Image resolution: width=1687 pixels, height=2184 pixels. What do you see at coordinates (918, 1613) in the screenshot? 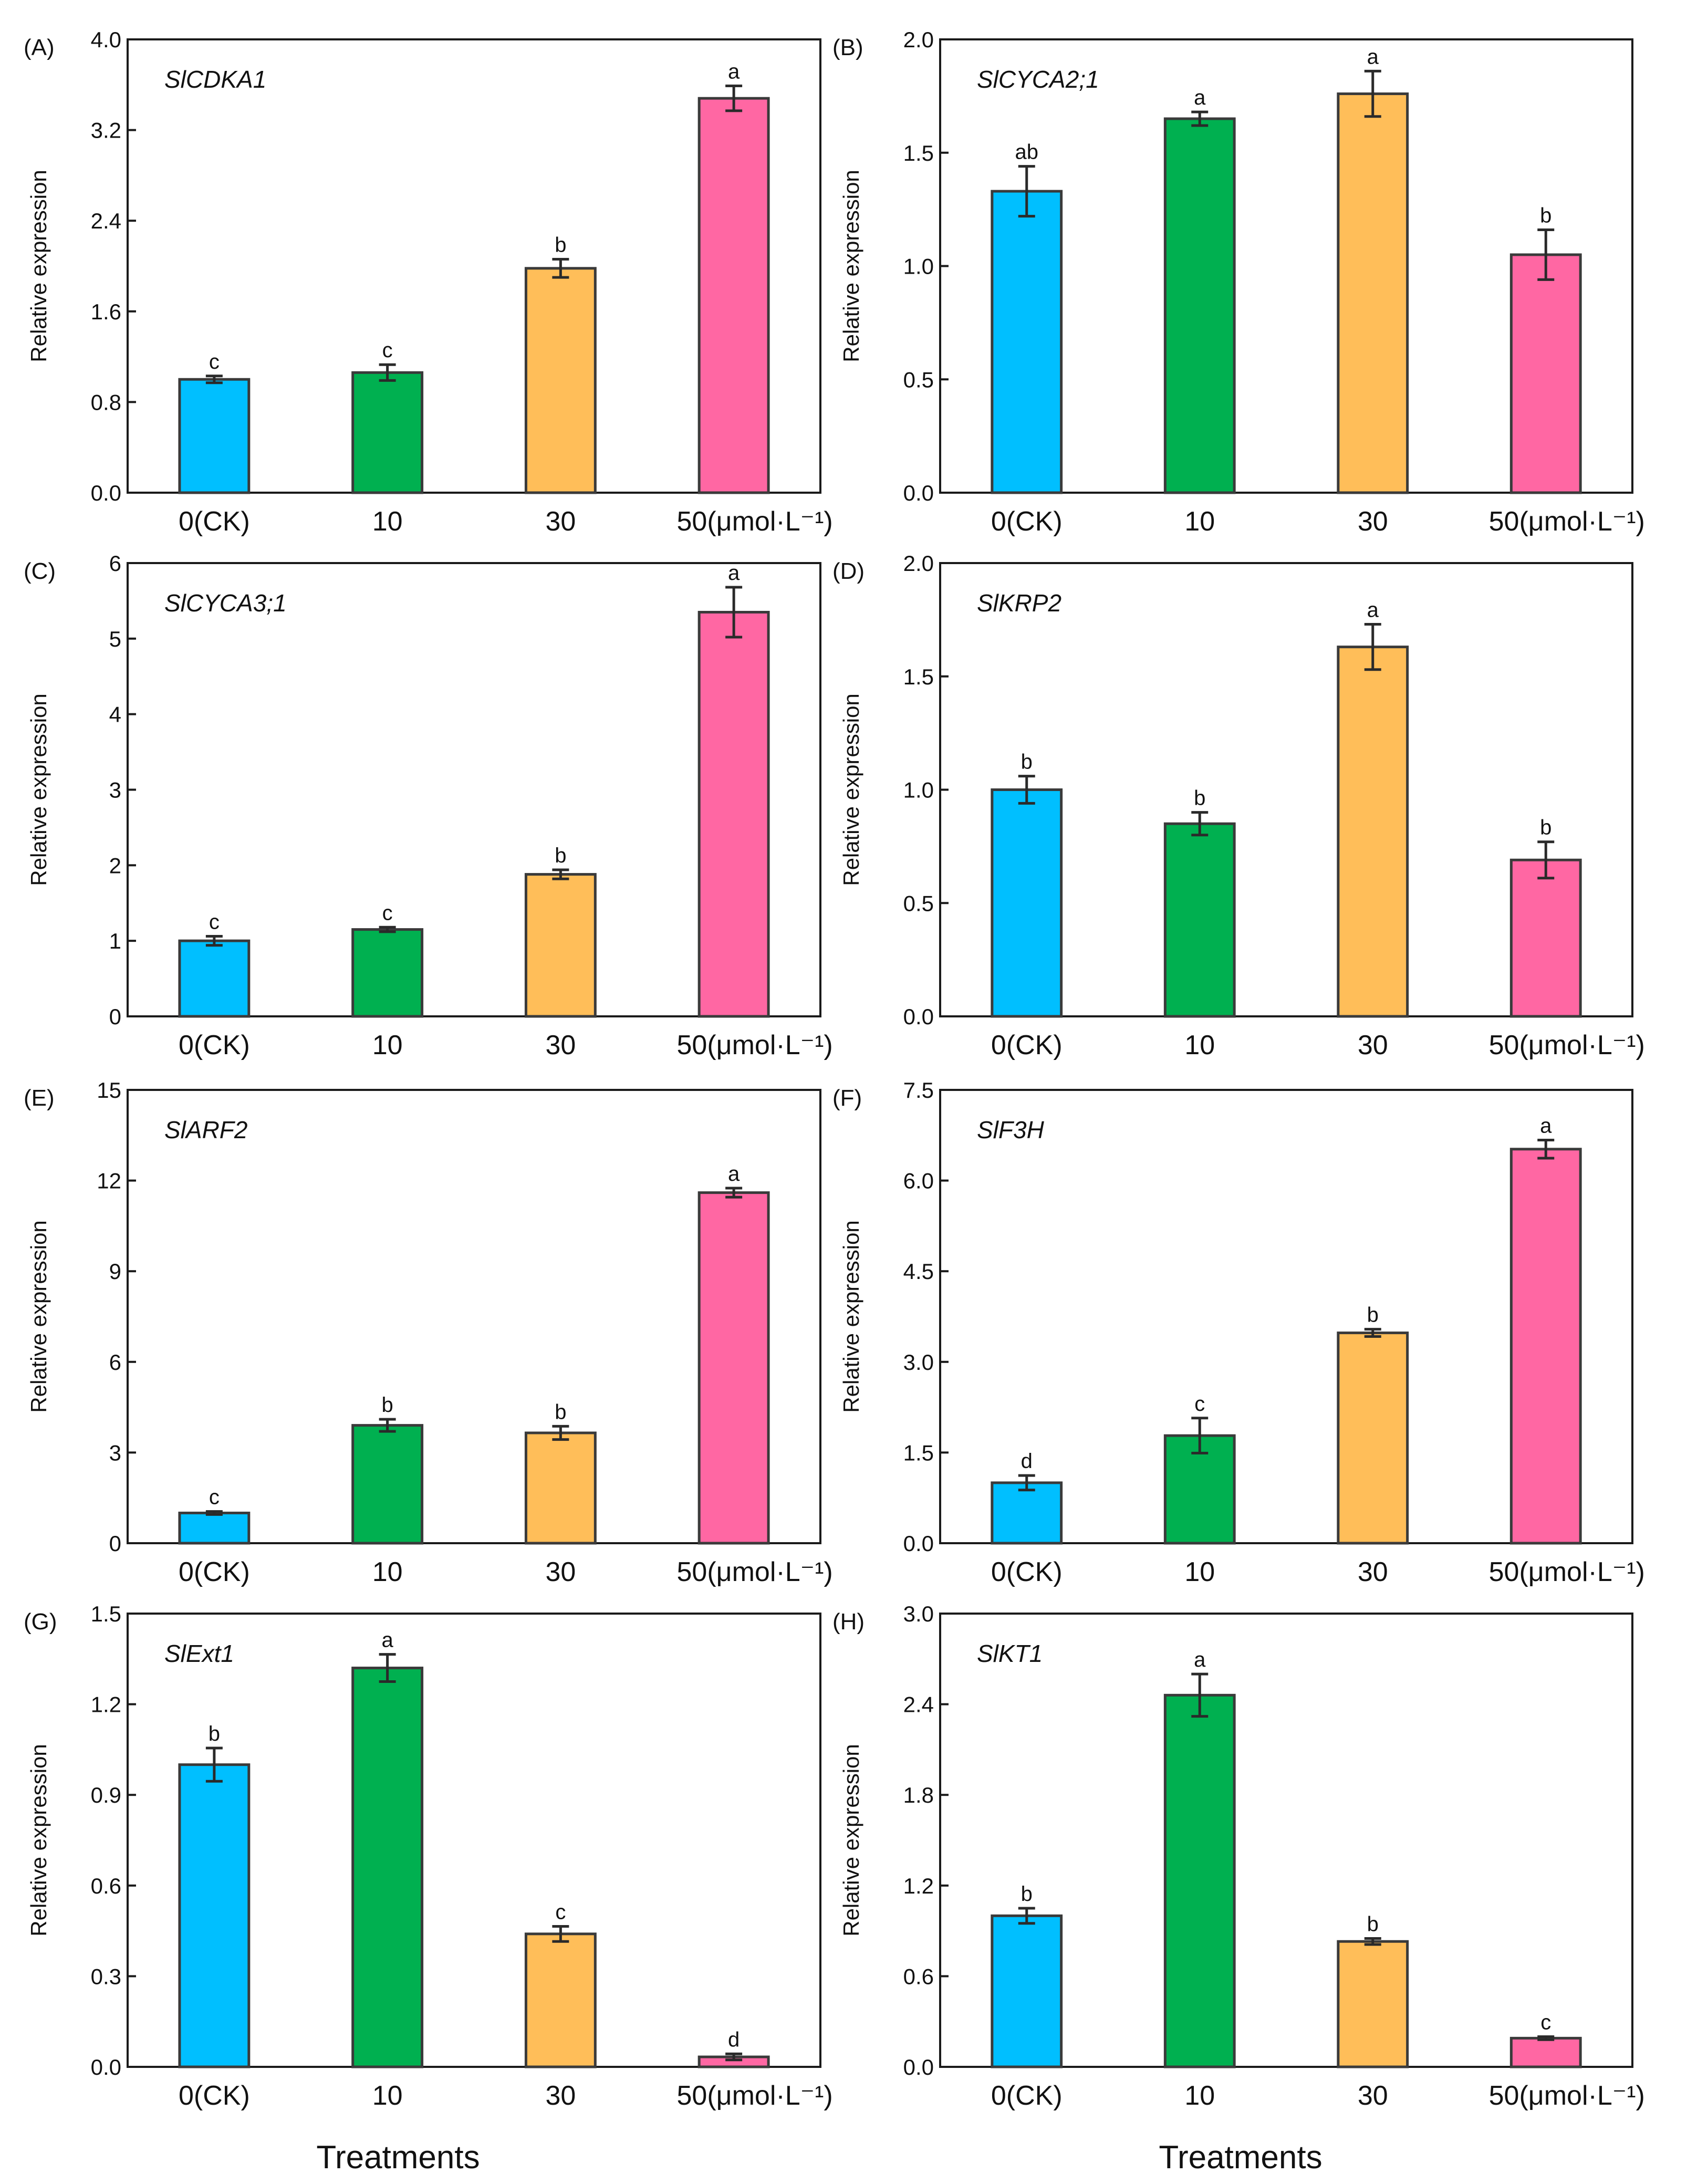
I see `y-tick-label: 3.0` at bounding box center [918, 1613].